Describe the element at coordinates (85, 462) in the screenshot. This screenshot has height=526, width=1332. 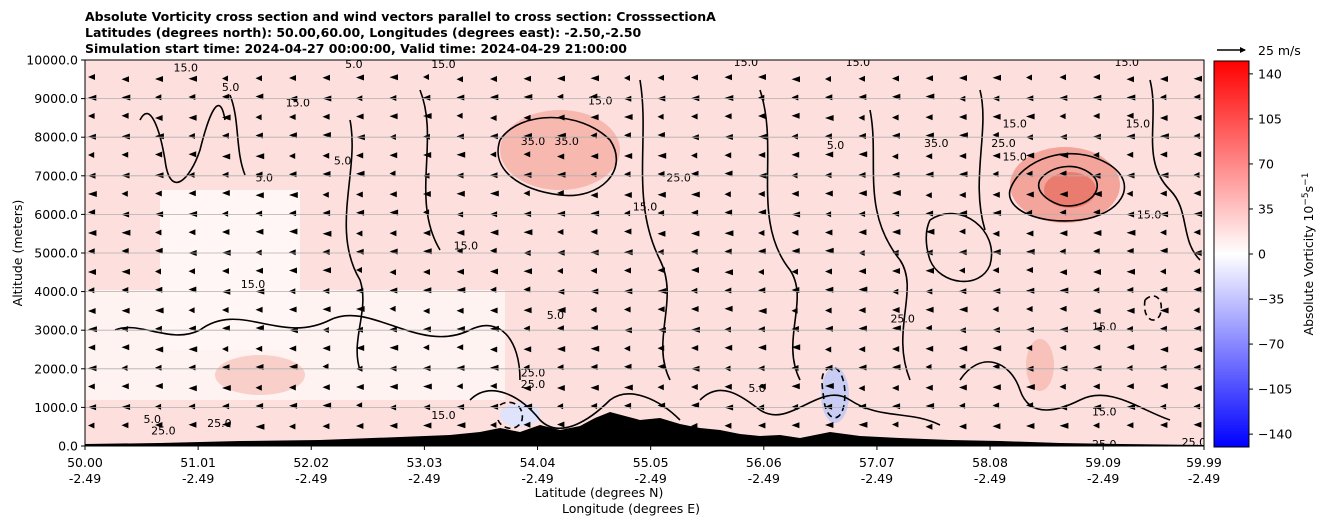
I see `x-tick-label-latitude: 50.00` at that location.